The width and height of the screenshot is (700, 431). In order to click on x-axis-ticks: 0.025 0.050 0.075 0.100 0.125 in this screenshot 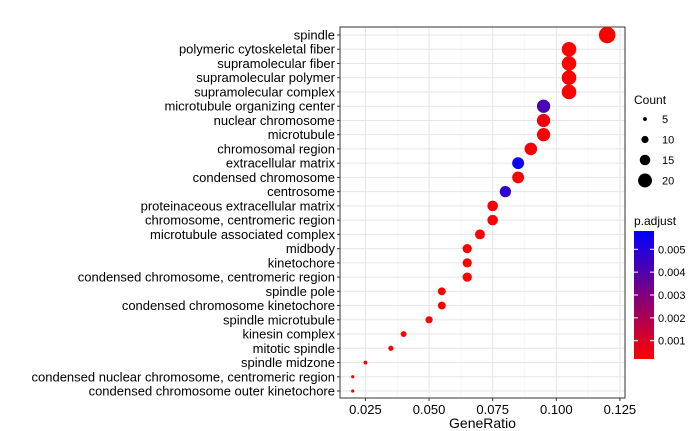, I will do `click(492, 407)`.